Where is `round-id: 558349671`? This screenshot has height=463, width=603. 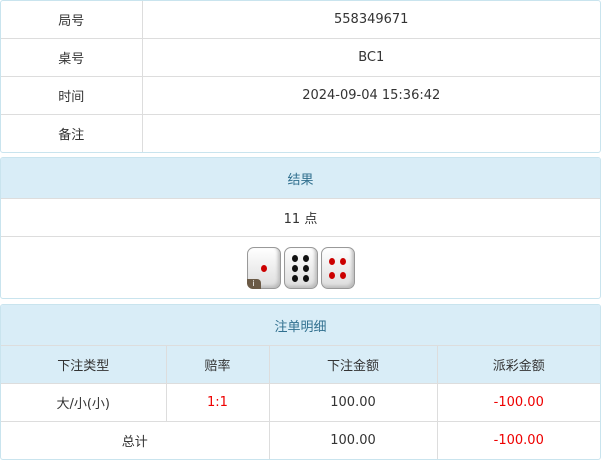
round-id: 558349671 is located at coordinates (370, 20).